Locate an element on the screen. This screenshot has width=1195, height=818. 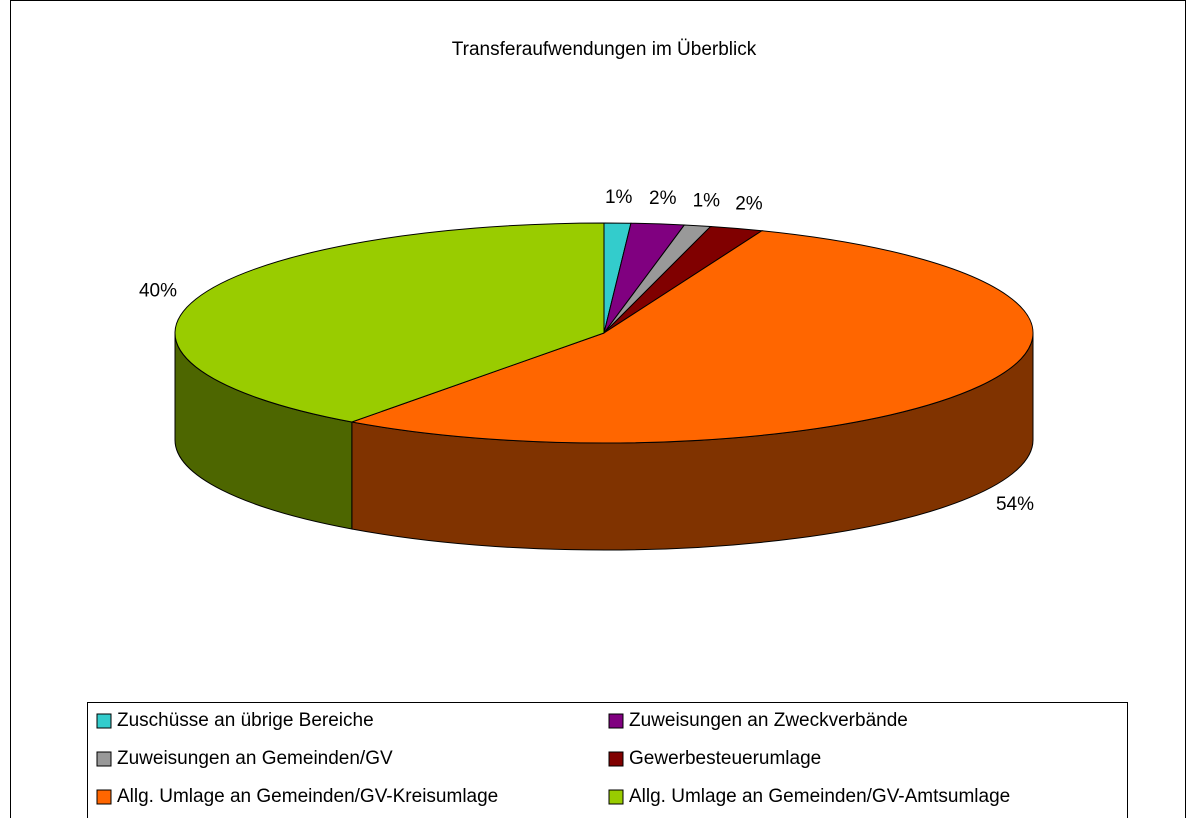
data-label: 40% is located at coordinates (158, 290).